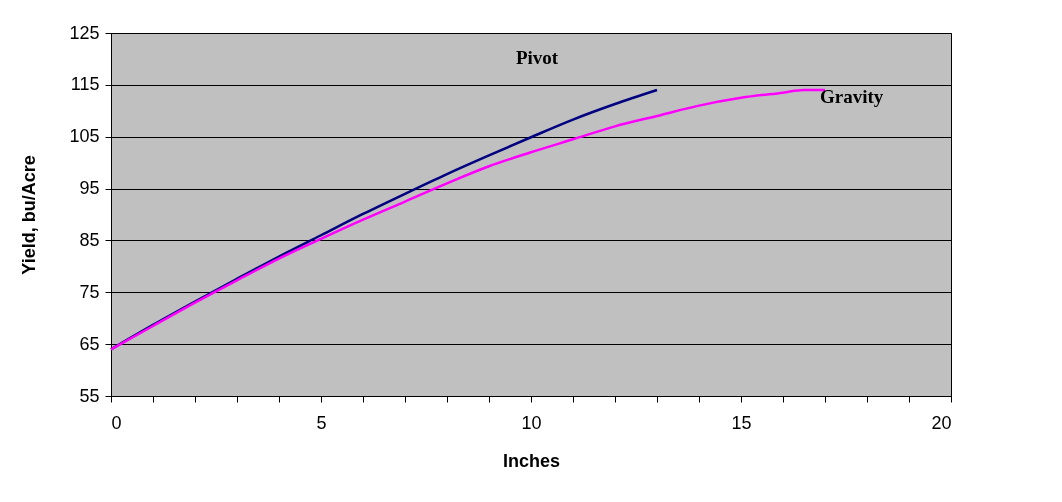 This screenshot has height=502, width=1062. Describe the element at coordinates (537, 58) in the screenshot. I see `text: Pivot` at that location.